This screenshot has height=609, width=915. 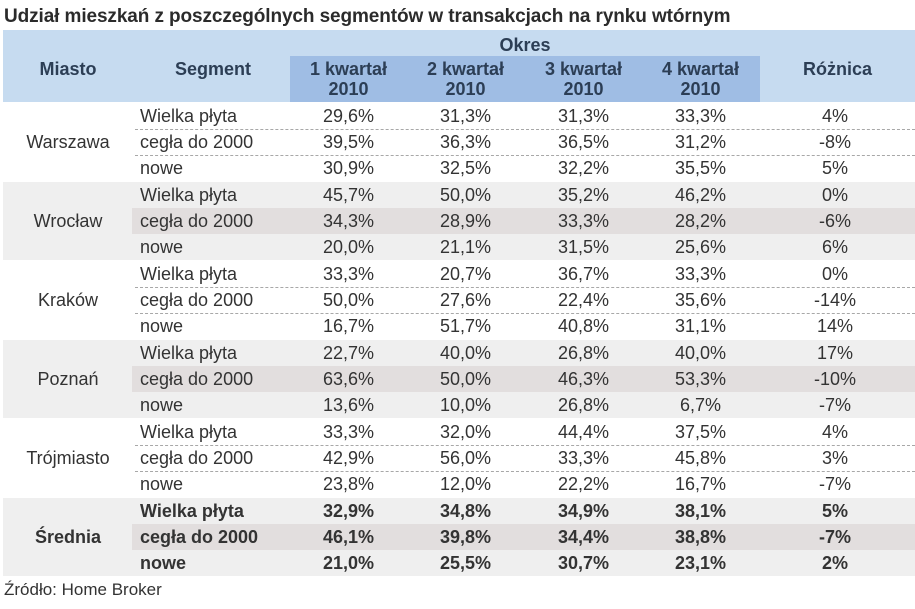 I want to click on header-q1: 1 kwartał 2010, so click(x=348, y=79).